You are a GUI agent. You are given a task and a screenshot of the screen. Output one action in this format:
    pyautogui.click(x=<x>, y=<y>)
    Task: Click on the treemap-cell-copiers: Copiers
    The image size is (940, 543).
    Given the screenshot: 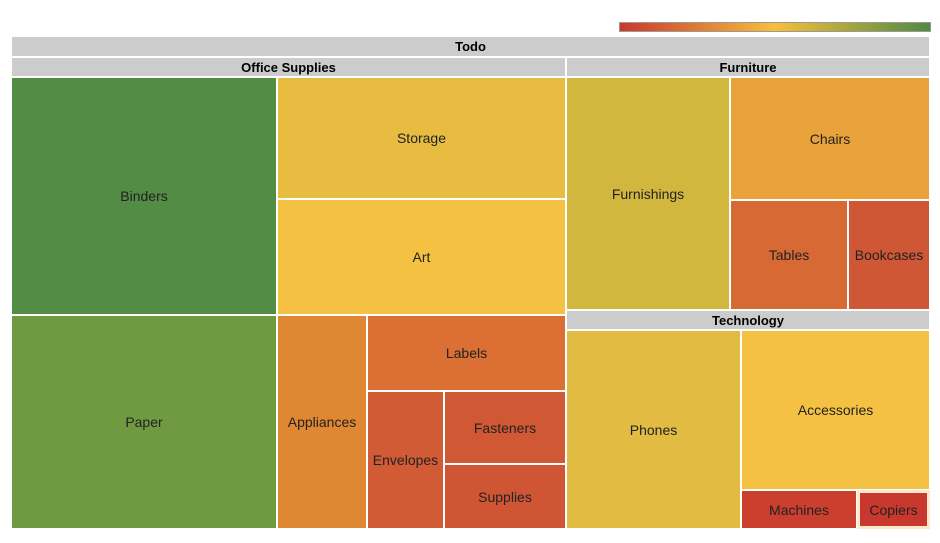 What is the action you would take?
    pyautogui.click(x=893, y=509)
    